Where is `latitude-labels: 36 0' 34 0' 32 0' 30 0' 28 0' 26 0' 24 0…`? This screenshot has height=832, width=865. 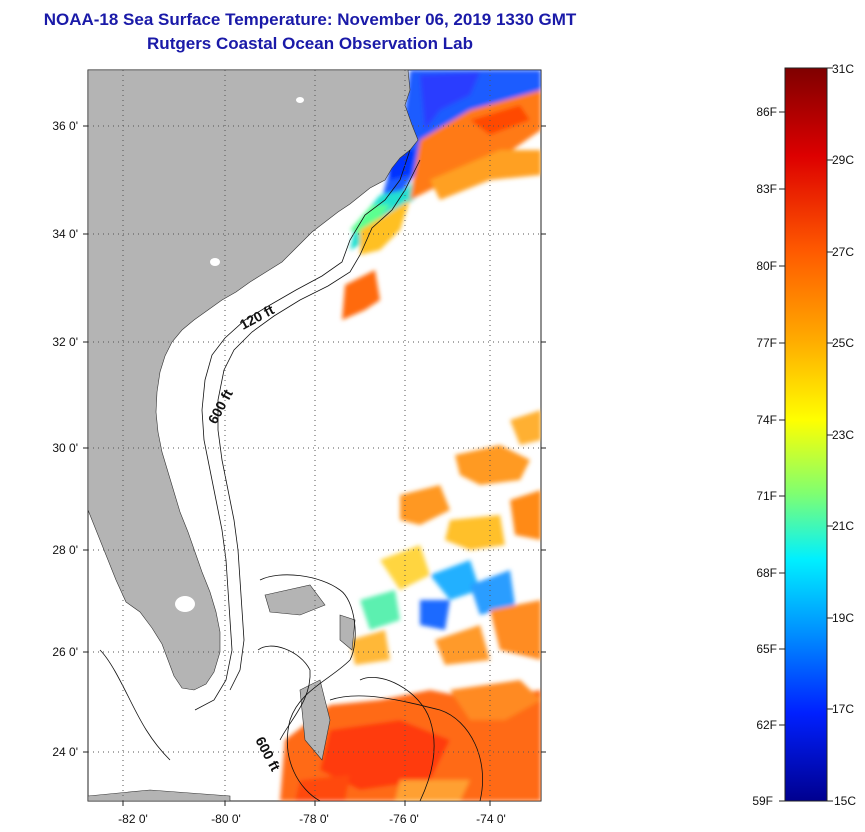 latitude-labels: 36 0' 34 0' 32 0' 30 0' 28 0' 26 0' 24 0… is located at coordinates (65, 439).